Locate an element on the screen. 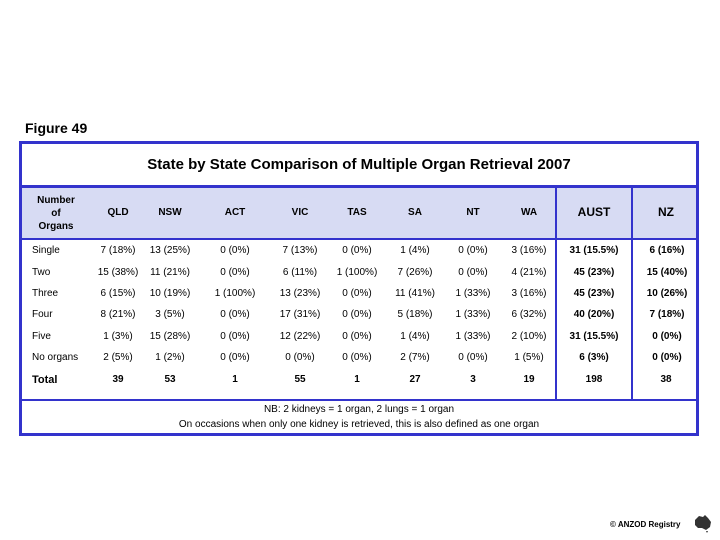  table-cell: 2 (10%) is located at coordinates (529, 336).